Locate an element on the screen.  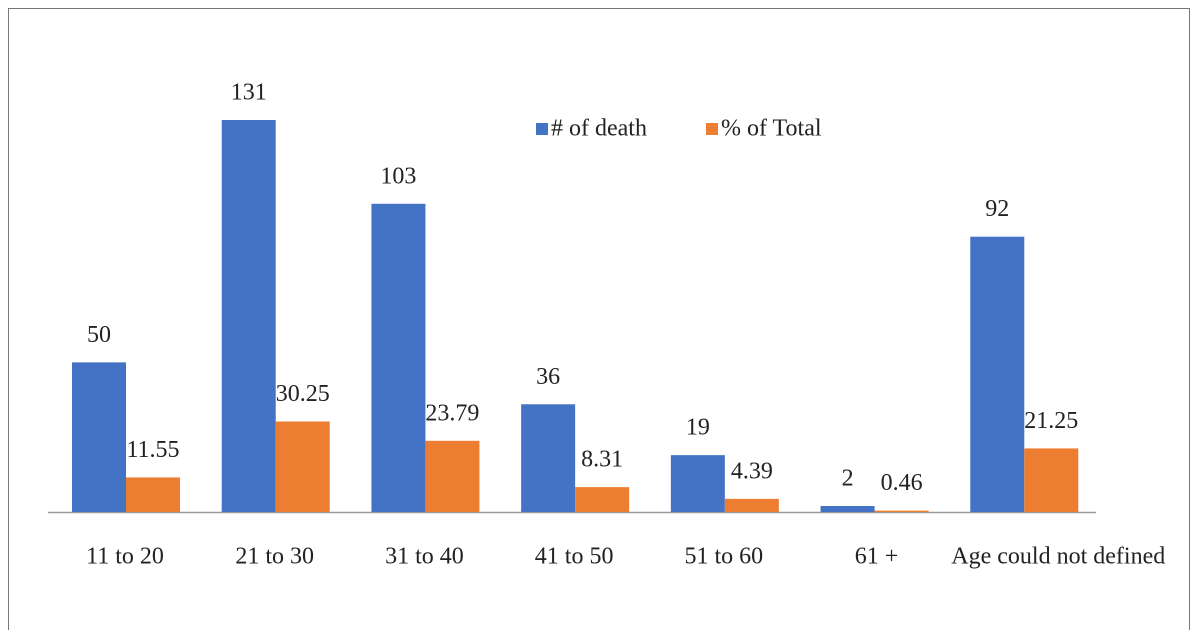
x-tick-label: 21 to 30 is located at coordinates (274, 557).